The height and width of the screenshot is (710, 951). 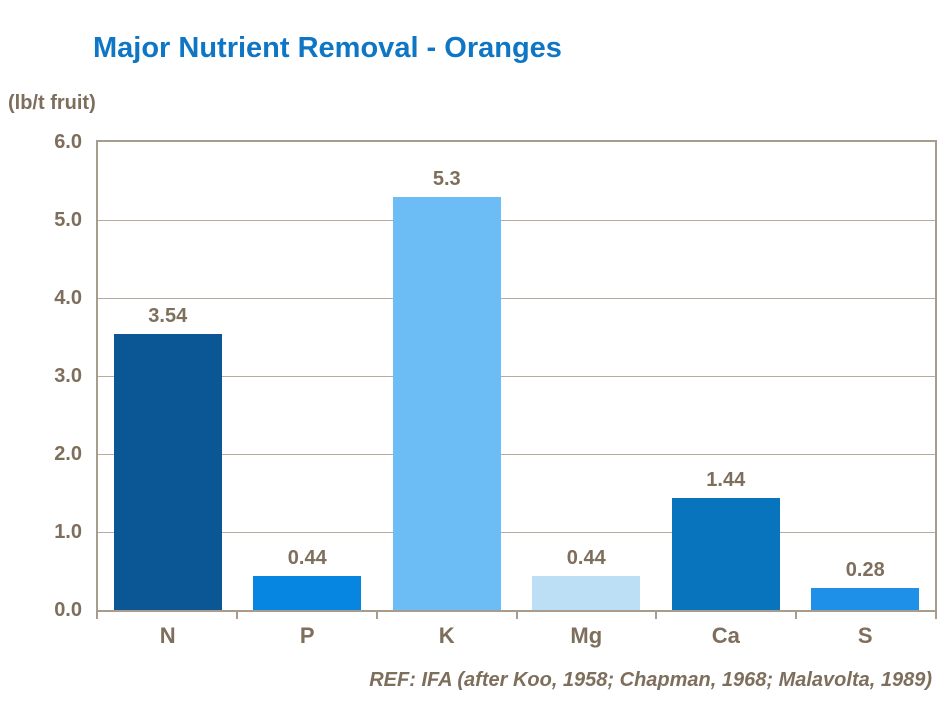 I want to click on bar-N, so click(x=167, y=471).